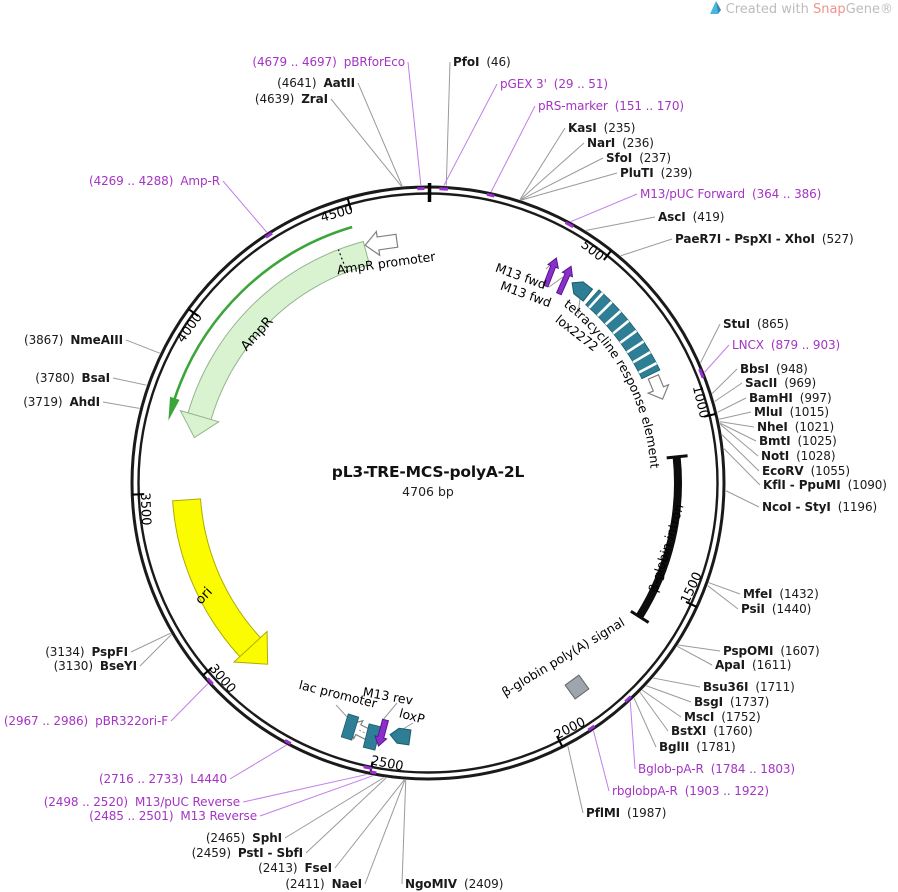 The height and width of the screenshot is (892, 898). Describe the element at coordinates (274, 99) in the screenshot. I see `site-position: (4639)` at that location.